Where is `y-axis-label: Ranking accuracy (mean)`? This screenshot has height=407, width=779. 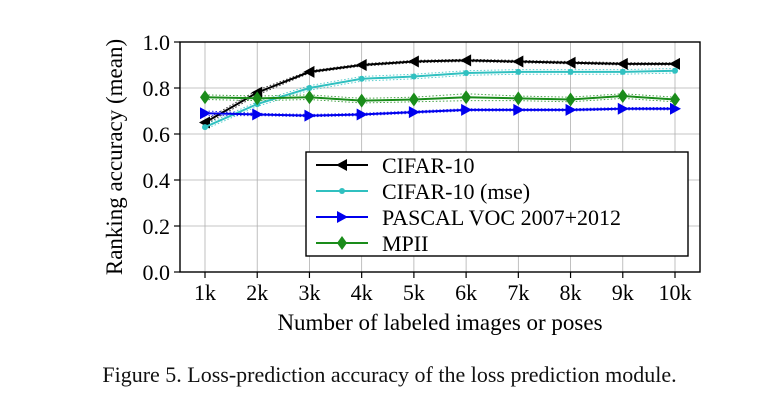 y-axis-label: Ranking accuracy (mean) is located at coordinates (114, 157).